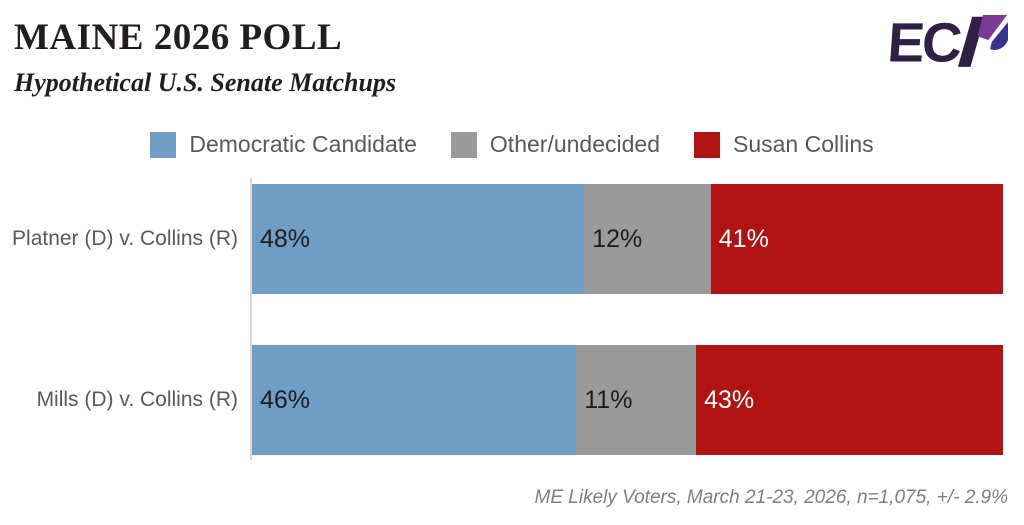 This screenshot has height=525, width=1024. Describe the element at coordinates (729, 399) in the screenshot. I see `bar-value-label: 43%` at that location.